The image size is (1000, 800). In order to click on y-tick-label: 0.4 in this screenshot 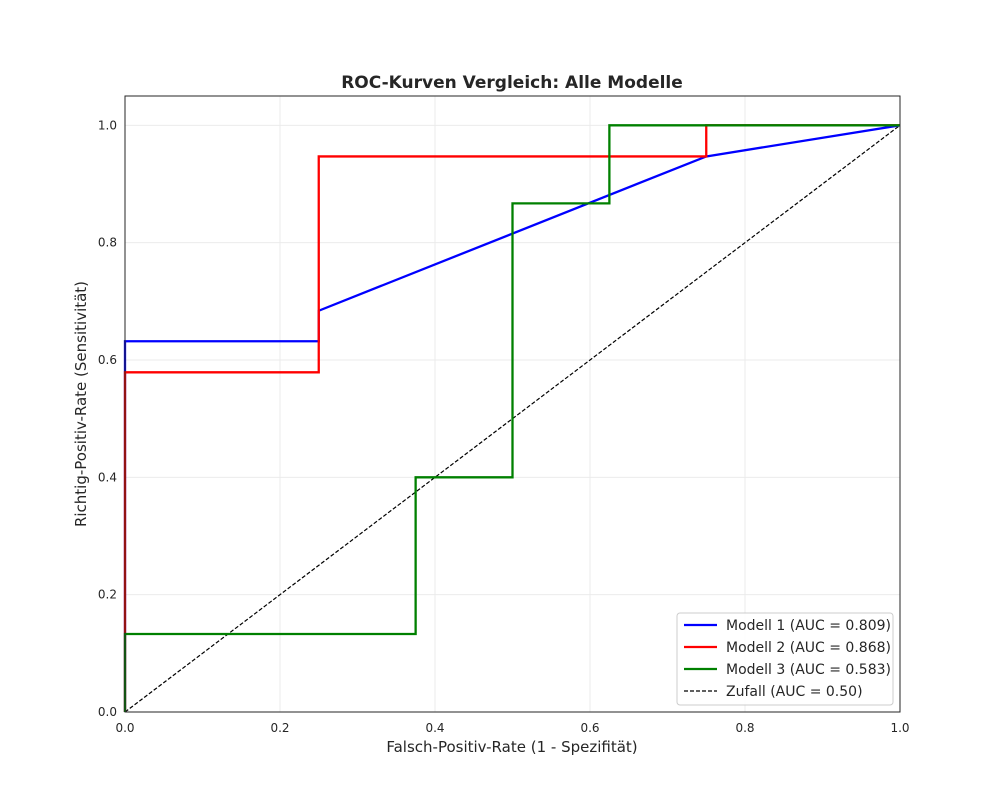, I will do `click(107, 477)`.